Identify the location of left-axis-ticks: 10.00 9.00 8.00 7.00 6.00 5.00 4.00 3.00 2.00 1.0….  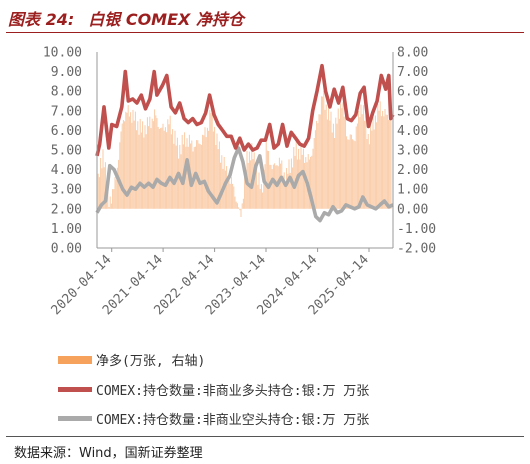
(62, 151).